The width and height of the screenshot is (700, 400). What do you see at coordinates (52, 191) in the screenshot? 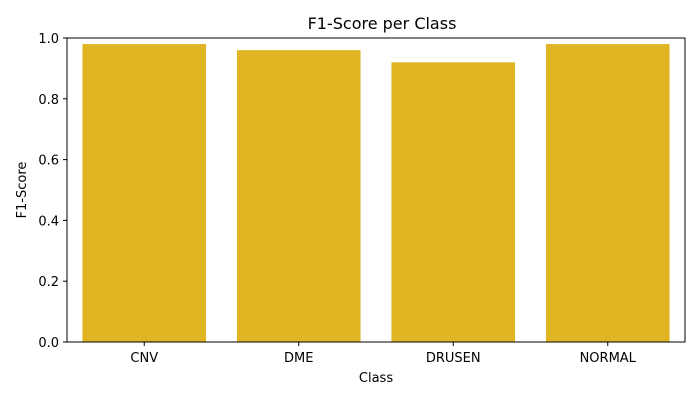
I see `y-axis: 0.0 0.2 0.4 0.6 0.8 1.0` at bounding box center [52, 191].